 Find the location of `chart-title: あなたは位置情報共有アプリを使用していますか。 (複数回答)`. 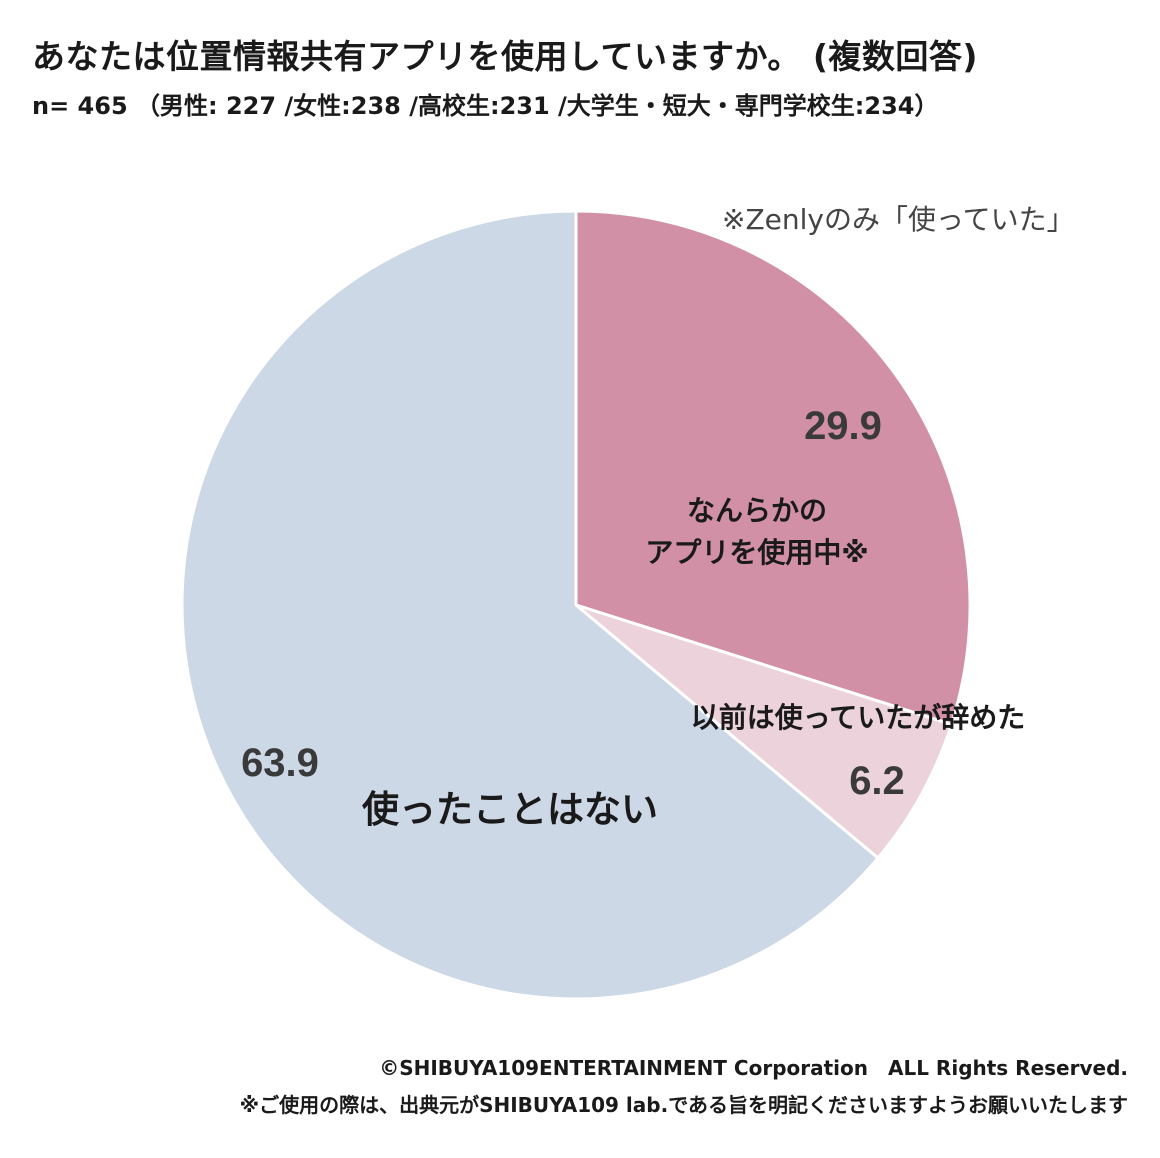

chart-title: あなたは位置情報共有アプリを使用していますか。 (複数回答) is located at coordinates (505, 56).